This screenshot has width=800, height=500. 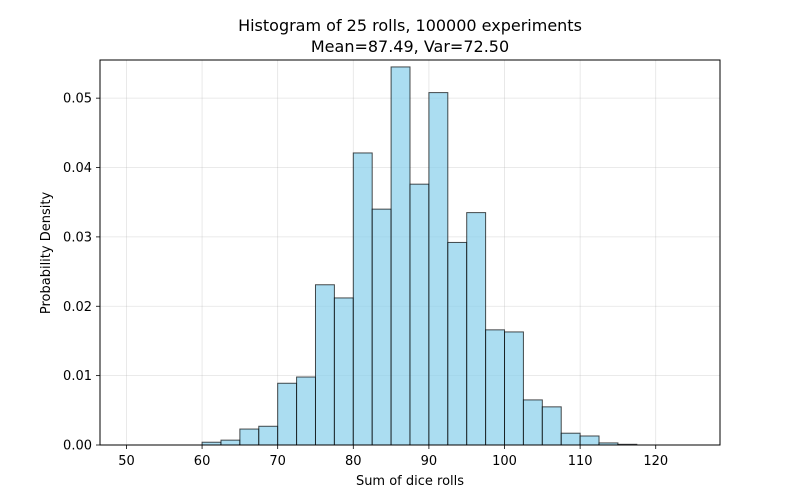 I want to click on x-axis-label: Sum of dice rolls, so click(x=410, y=481).